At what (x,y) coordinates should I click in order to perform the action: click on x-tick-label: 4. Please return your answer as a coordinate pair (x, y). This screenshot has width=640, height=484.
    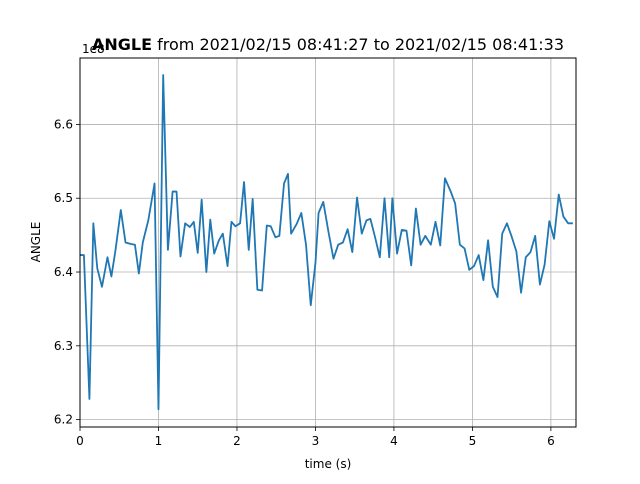
    Looking at the image, I should click on (394, 441).